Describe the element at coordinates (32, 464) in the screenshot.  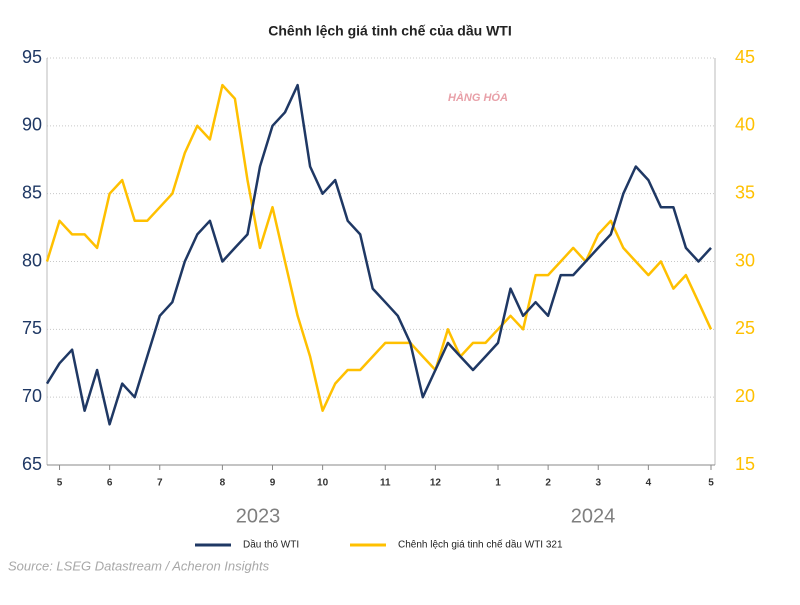
I see `y-tick-label: 65` at that location.